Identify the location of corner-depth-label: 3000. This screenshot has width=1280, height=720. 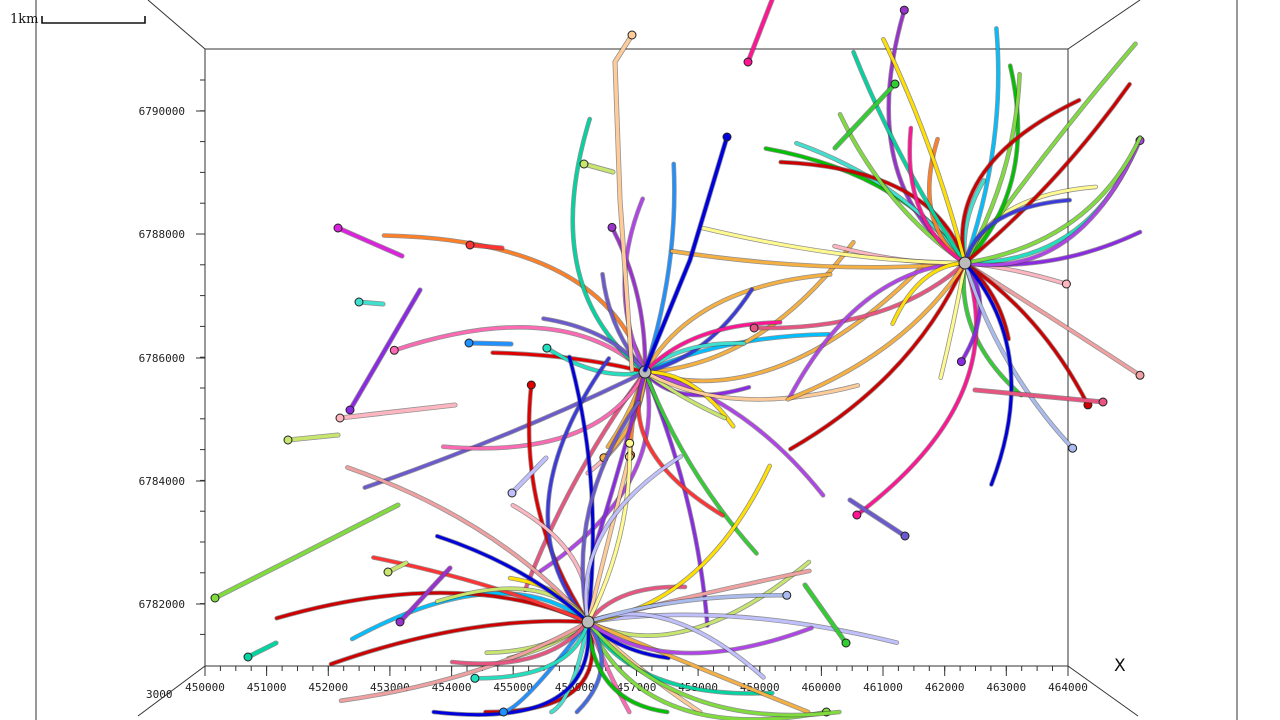
(159, 694).